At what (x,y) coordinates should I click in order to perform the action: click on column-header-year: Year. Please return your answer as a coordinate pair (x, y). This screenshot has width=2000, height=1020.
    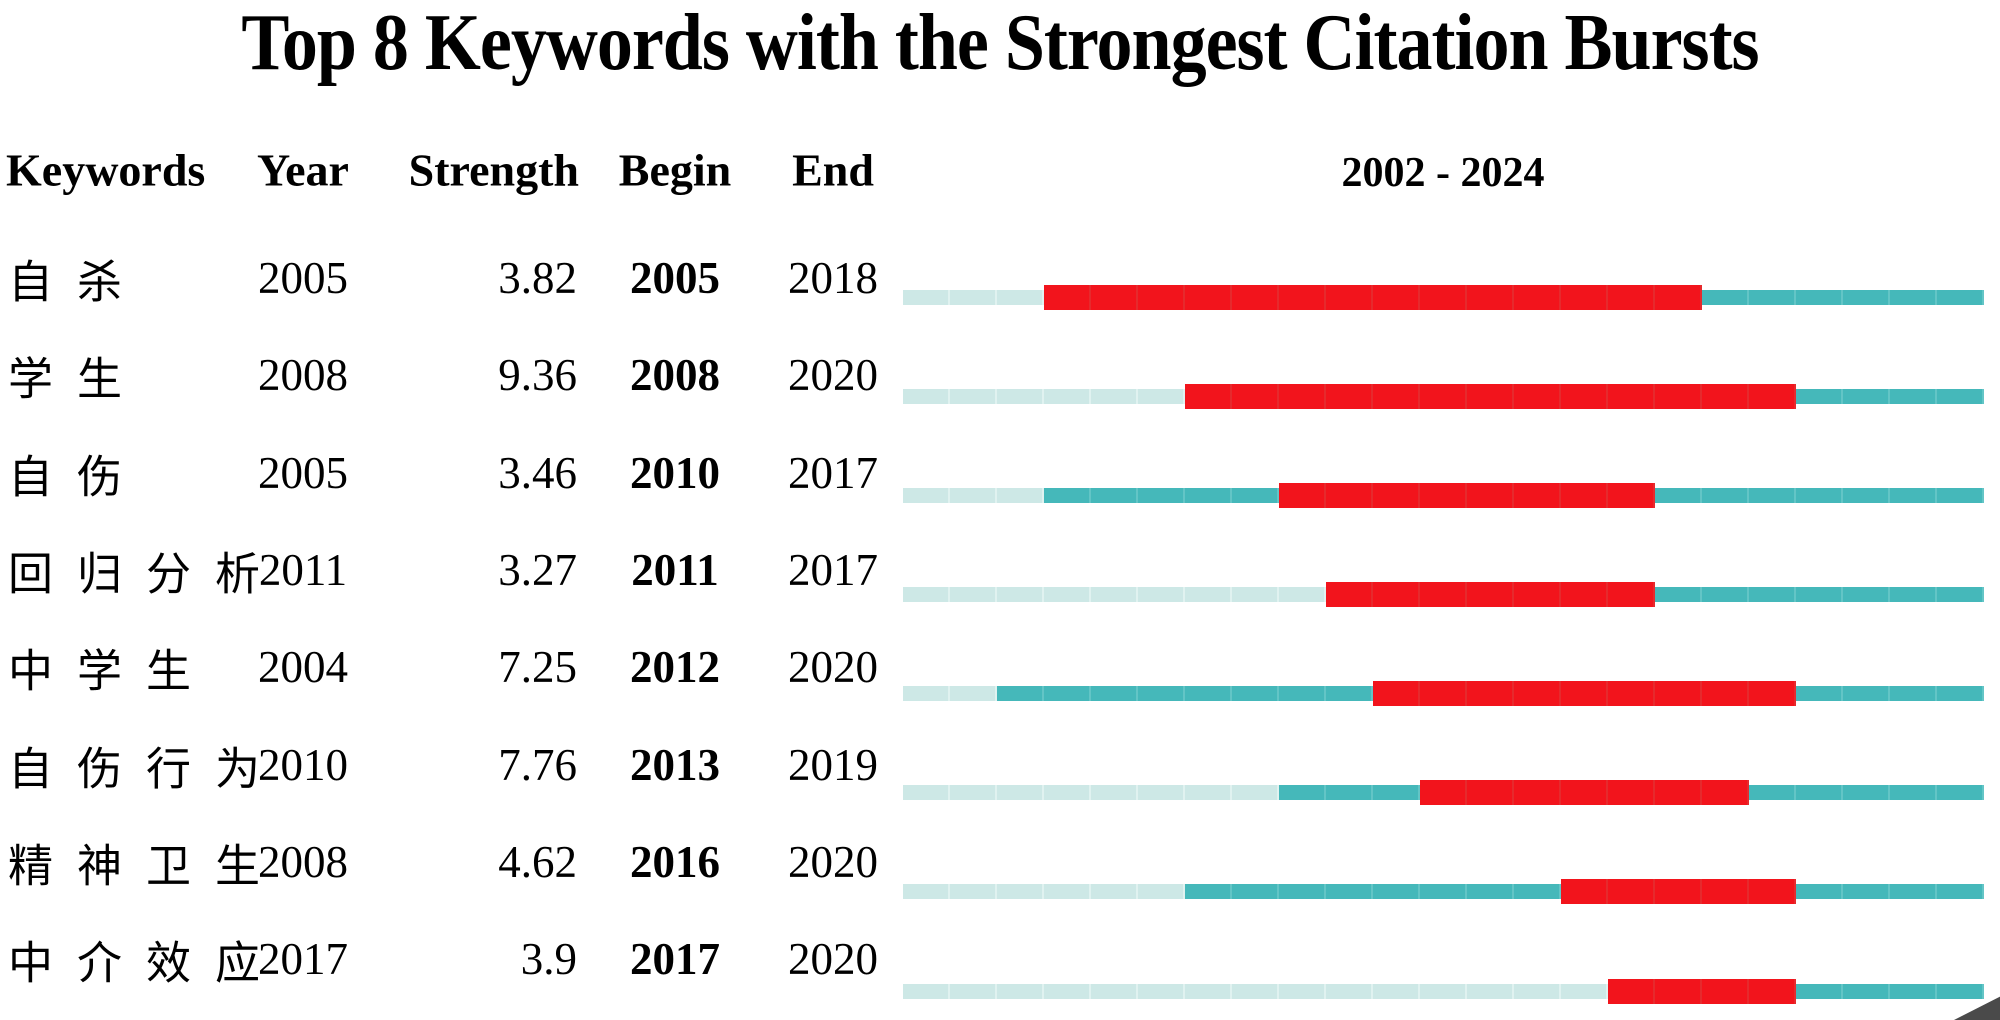
    Looking at the image, I should click on (303, 170).